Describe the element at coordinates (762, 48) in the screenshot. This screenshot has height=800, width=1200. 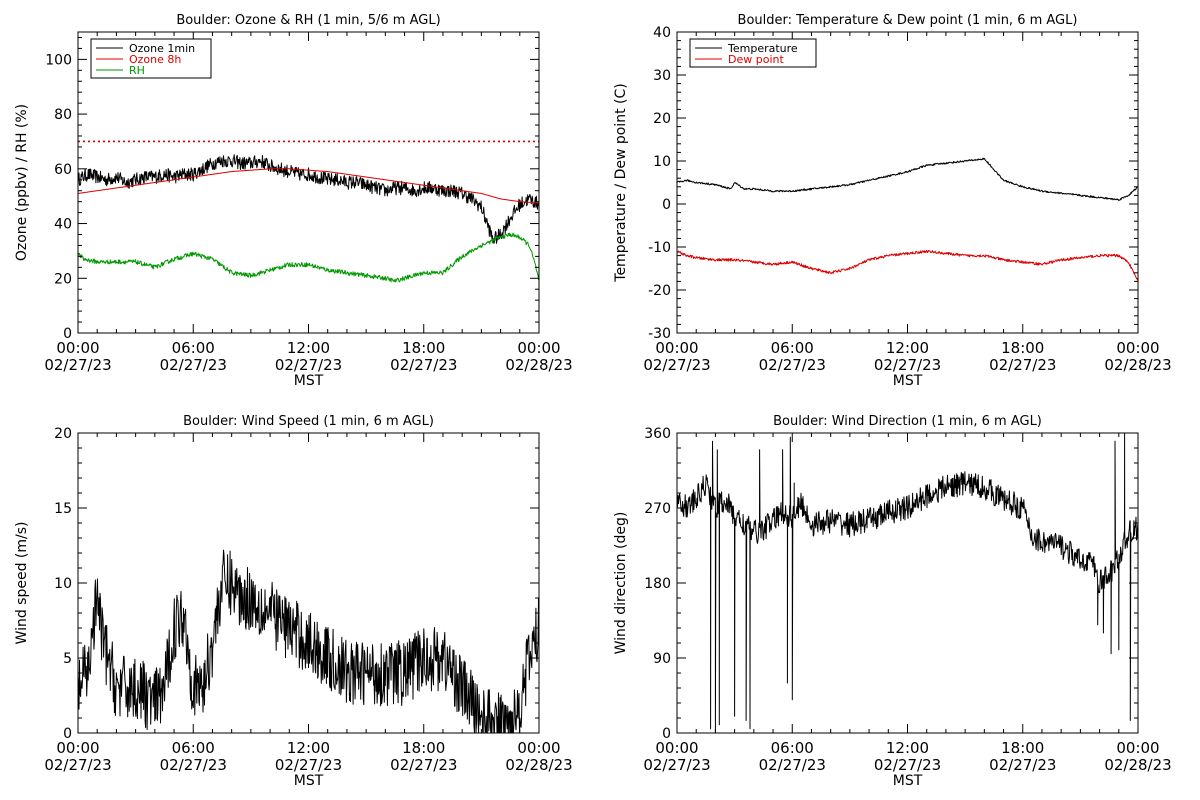
I see `legend-label: Temperature` at that location.